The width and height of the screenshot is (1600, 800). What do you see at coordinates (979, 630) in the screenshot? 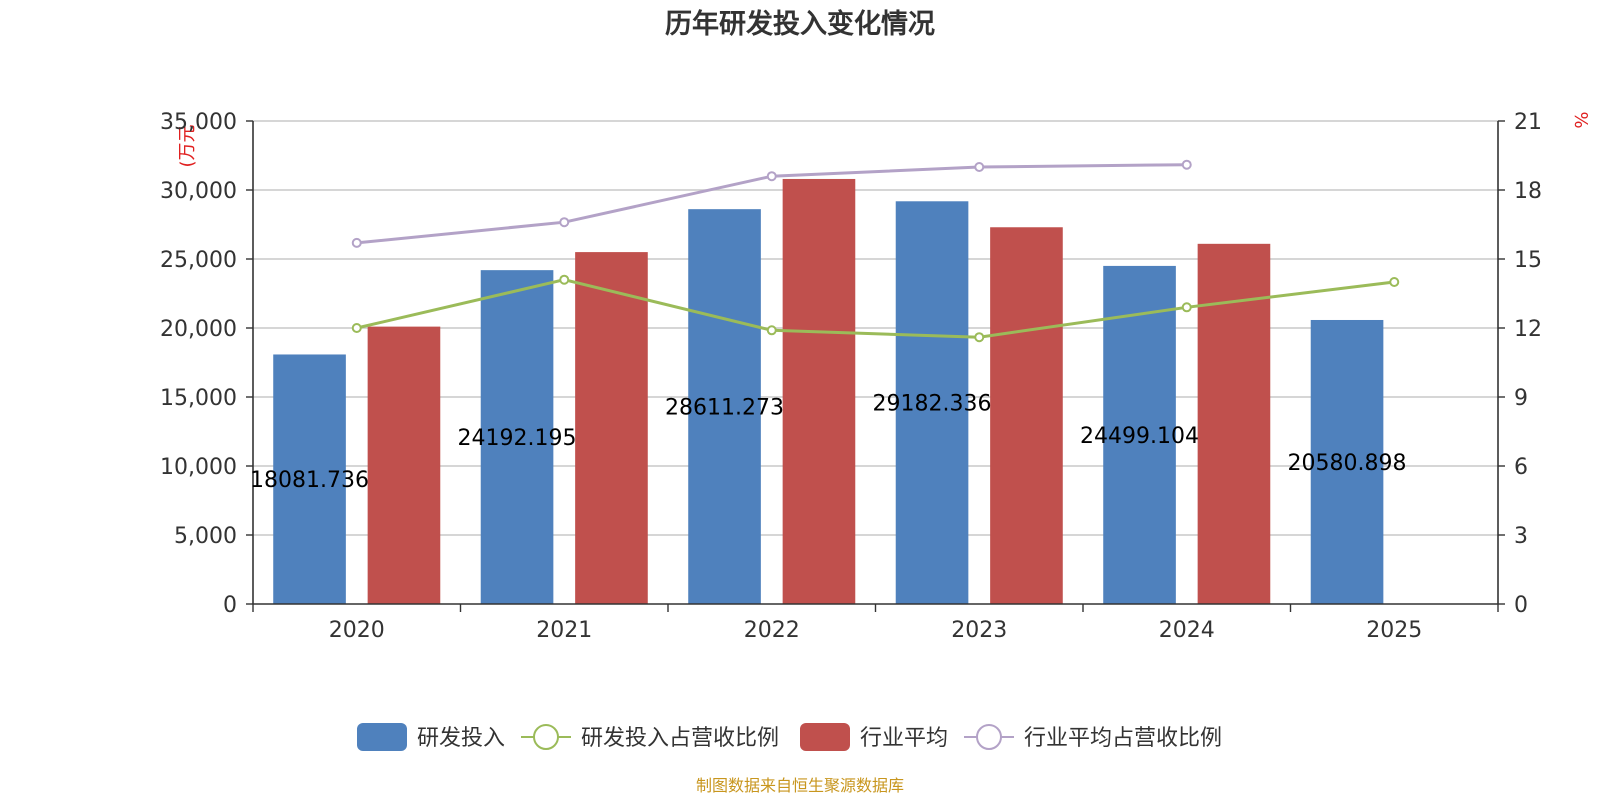
I see `x-tick-label: 2023` at bounding box center [979, 630].